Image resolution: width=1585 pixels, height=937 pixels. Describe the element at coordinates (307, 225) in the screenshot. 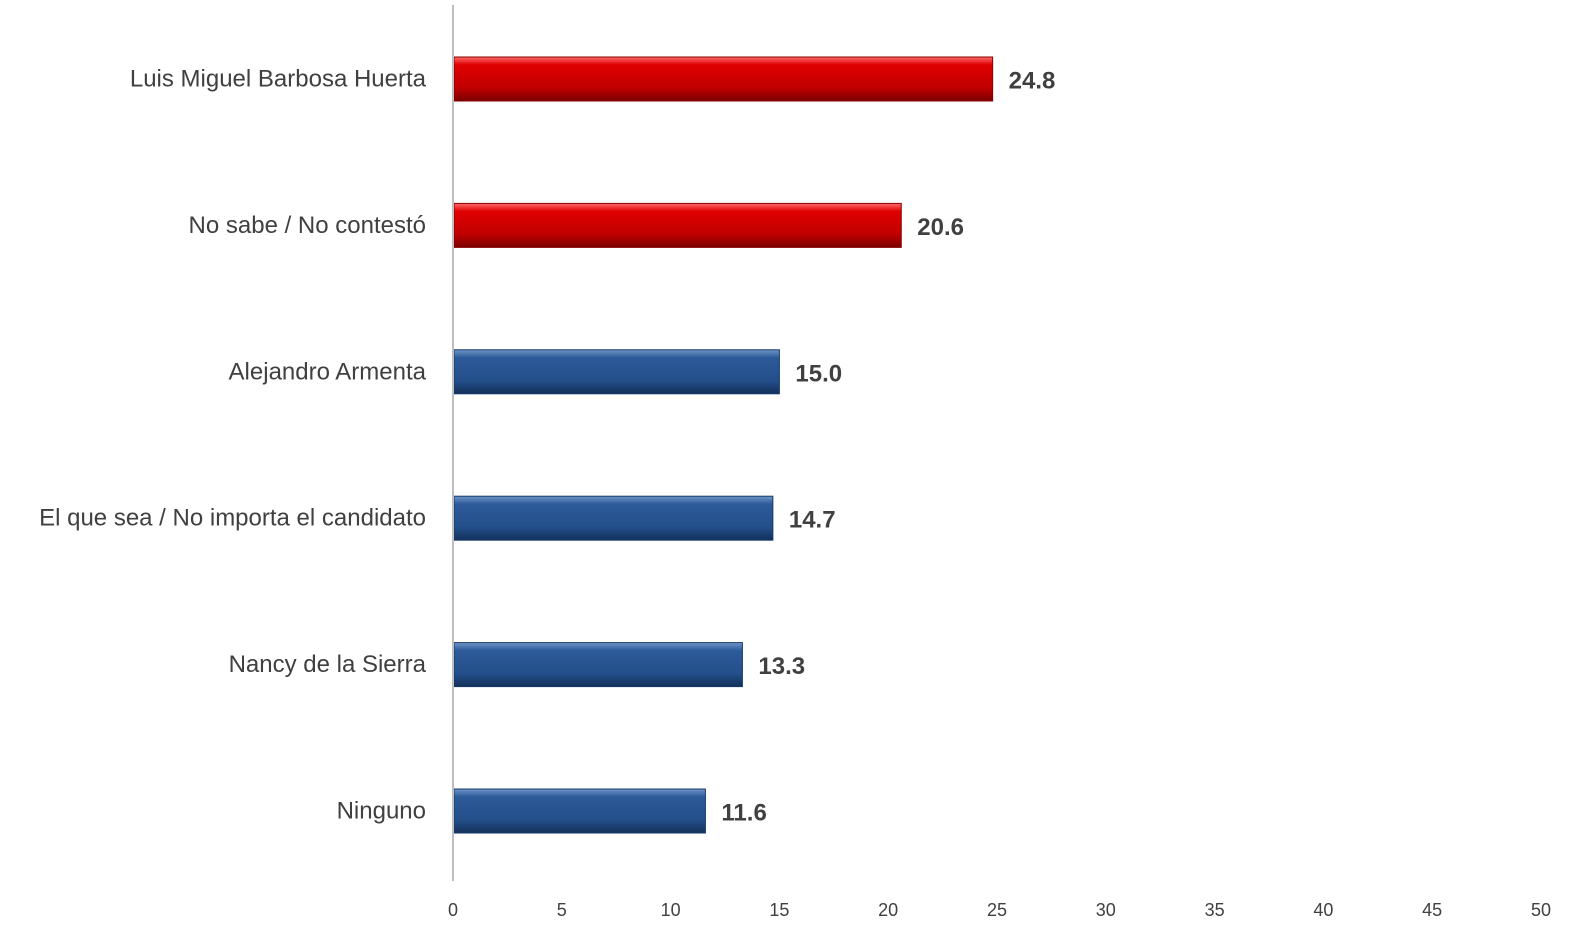

I see `category-label: No sabe / No contestó` at that location.